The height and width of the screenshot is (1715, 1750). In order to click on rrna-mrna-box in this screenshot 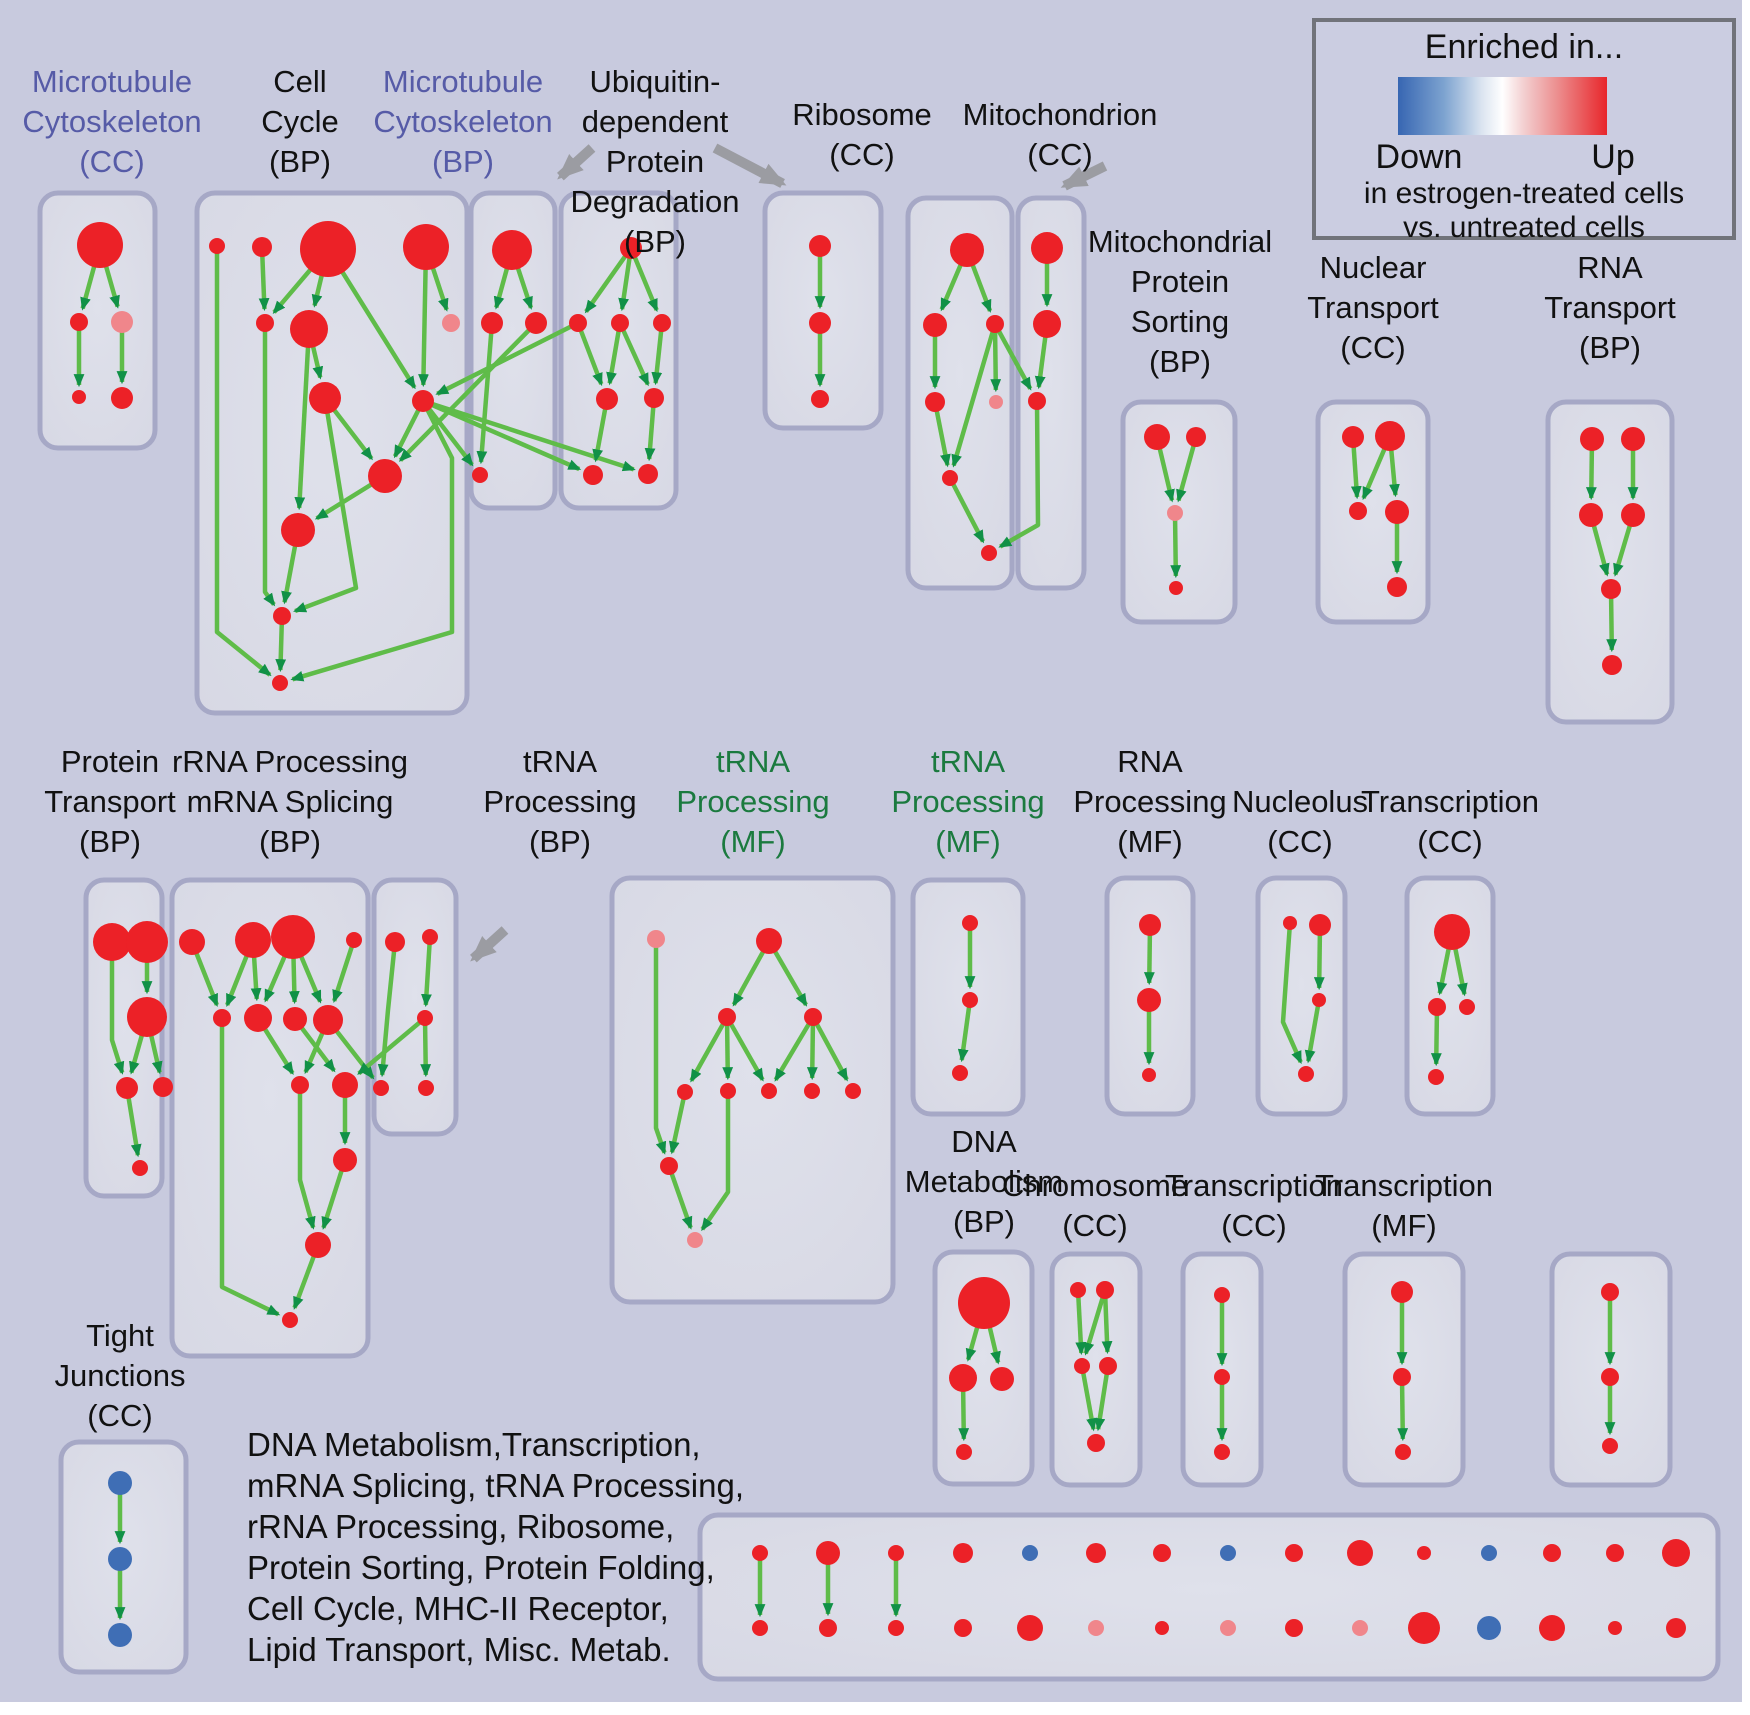, I will do `click(270, 1118)`.